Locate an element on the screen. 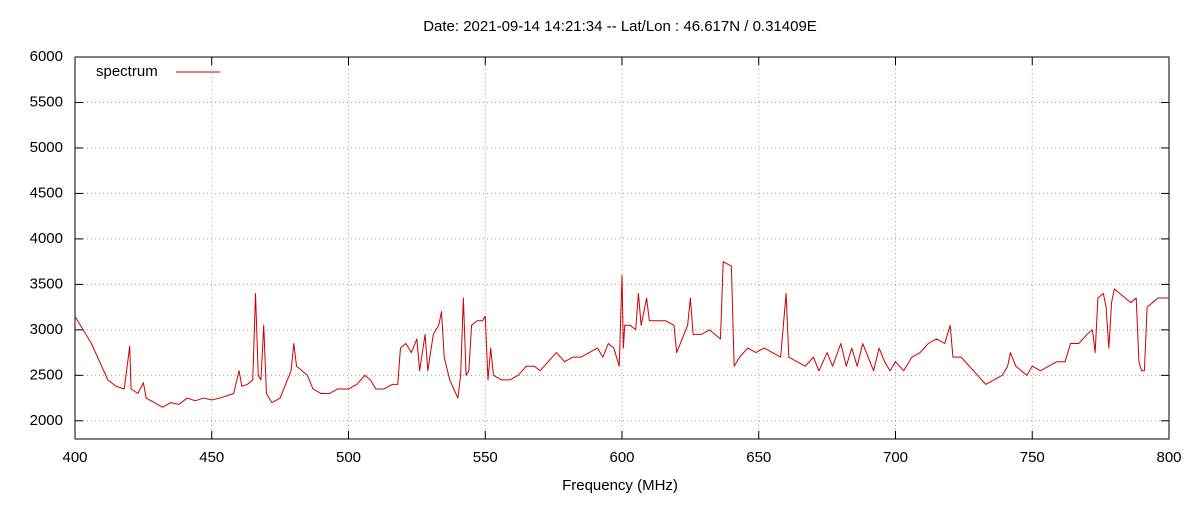 This screenshot has height=505, width=1200. y-tick-label: 3500 is located at coordinates (46, 283).